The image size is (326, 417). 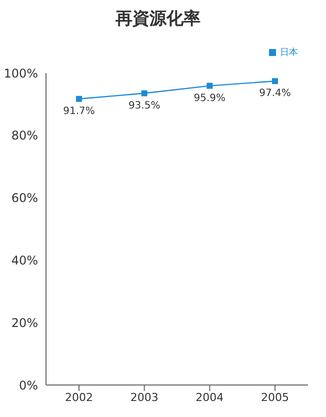 What do you see at coordinates (24, 198) in the screenshot?
I see `y-tick-label: 60%` at bounding box center [24, 198].